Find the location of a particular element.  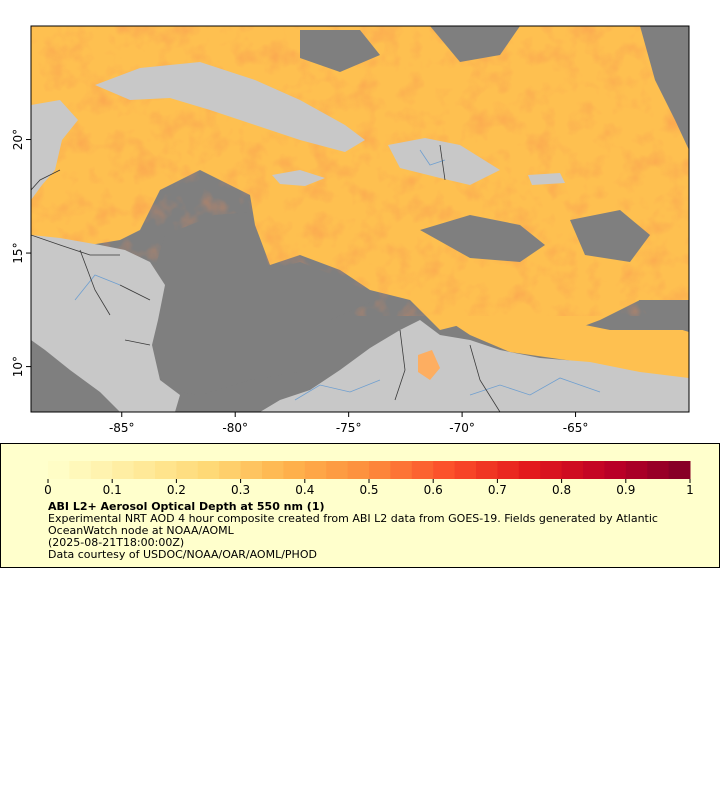

colorbar-tick-label: 0 is located at coordinates (48, 490).